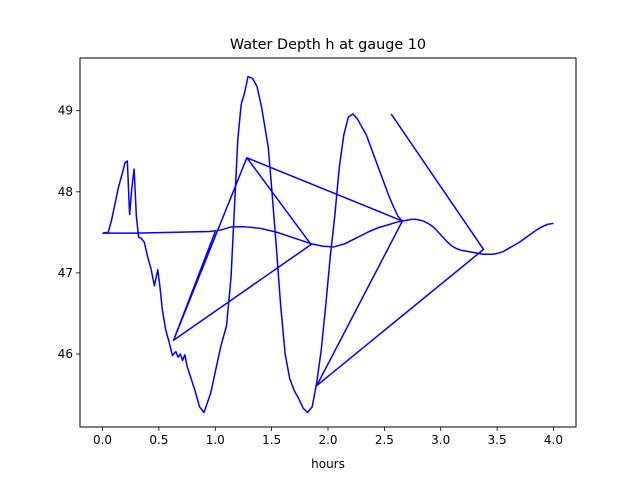  I want to click on x-tick-label: 4.0, so click(553, 440).